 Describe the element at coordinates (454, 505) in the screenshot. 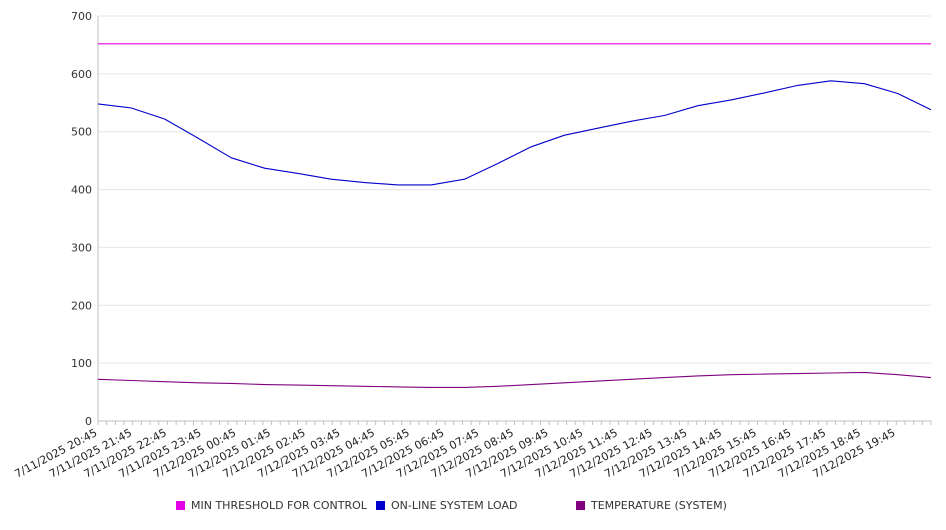

I see `legend-label-system-load: ON-LINE SYSTEM LOAD` at that location.